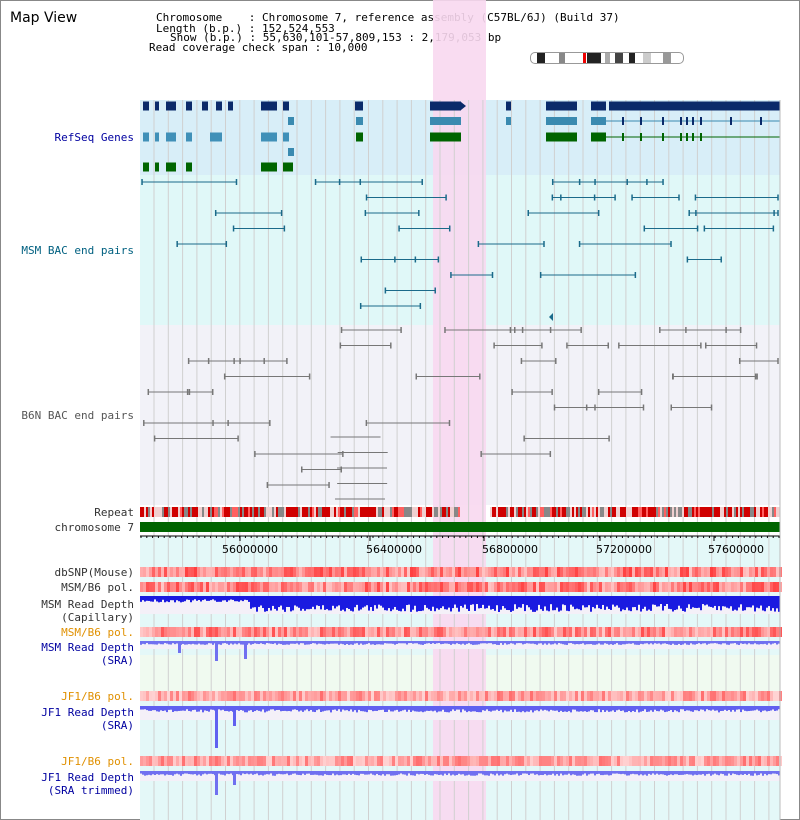  What do you see at coordinates (87, 604) in the screenshot?
I see `msm-read-depth-capillary-label: MSM Read Depth` at bounding box center [87, 604].